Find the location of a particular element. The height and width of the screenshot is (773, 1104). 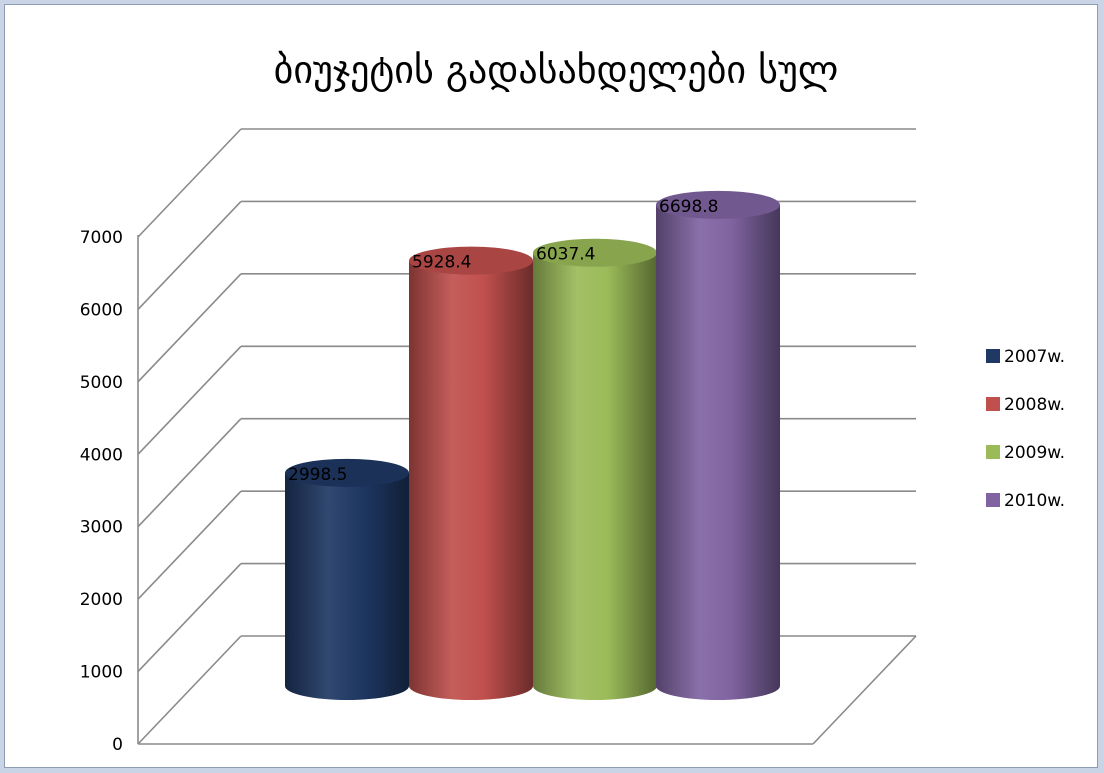

bar-2009w. is located at coordinates (595, 469).